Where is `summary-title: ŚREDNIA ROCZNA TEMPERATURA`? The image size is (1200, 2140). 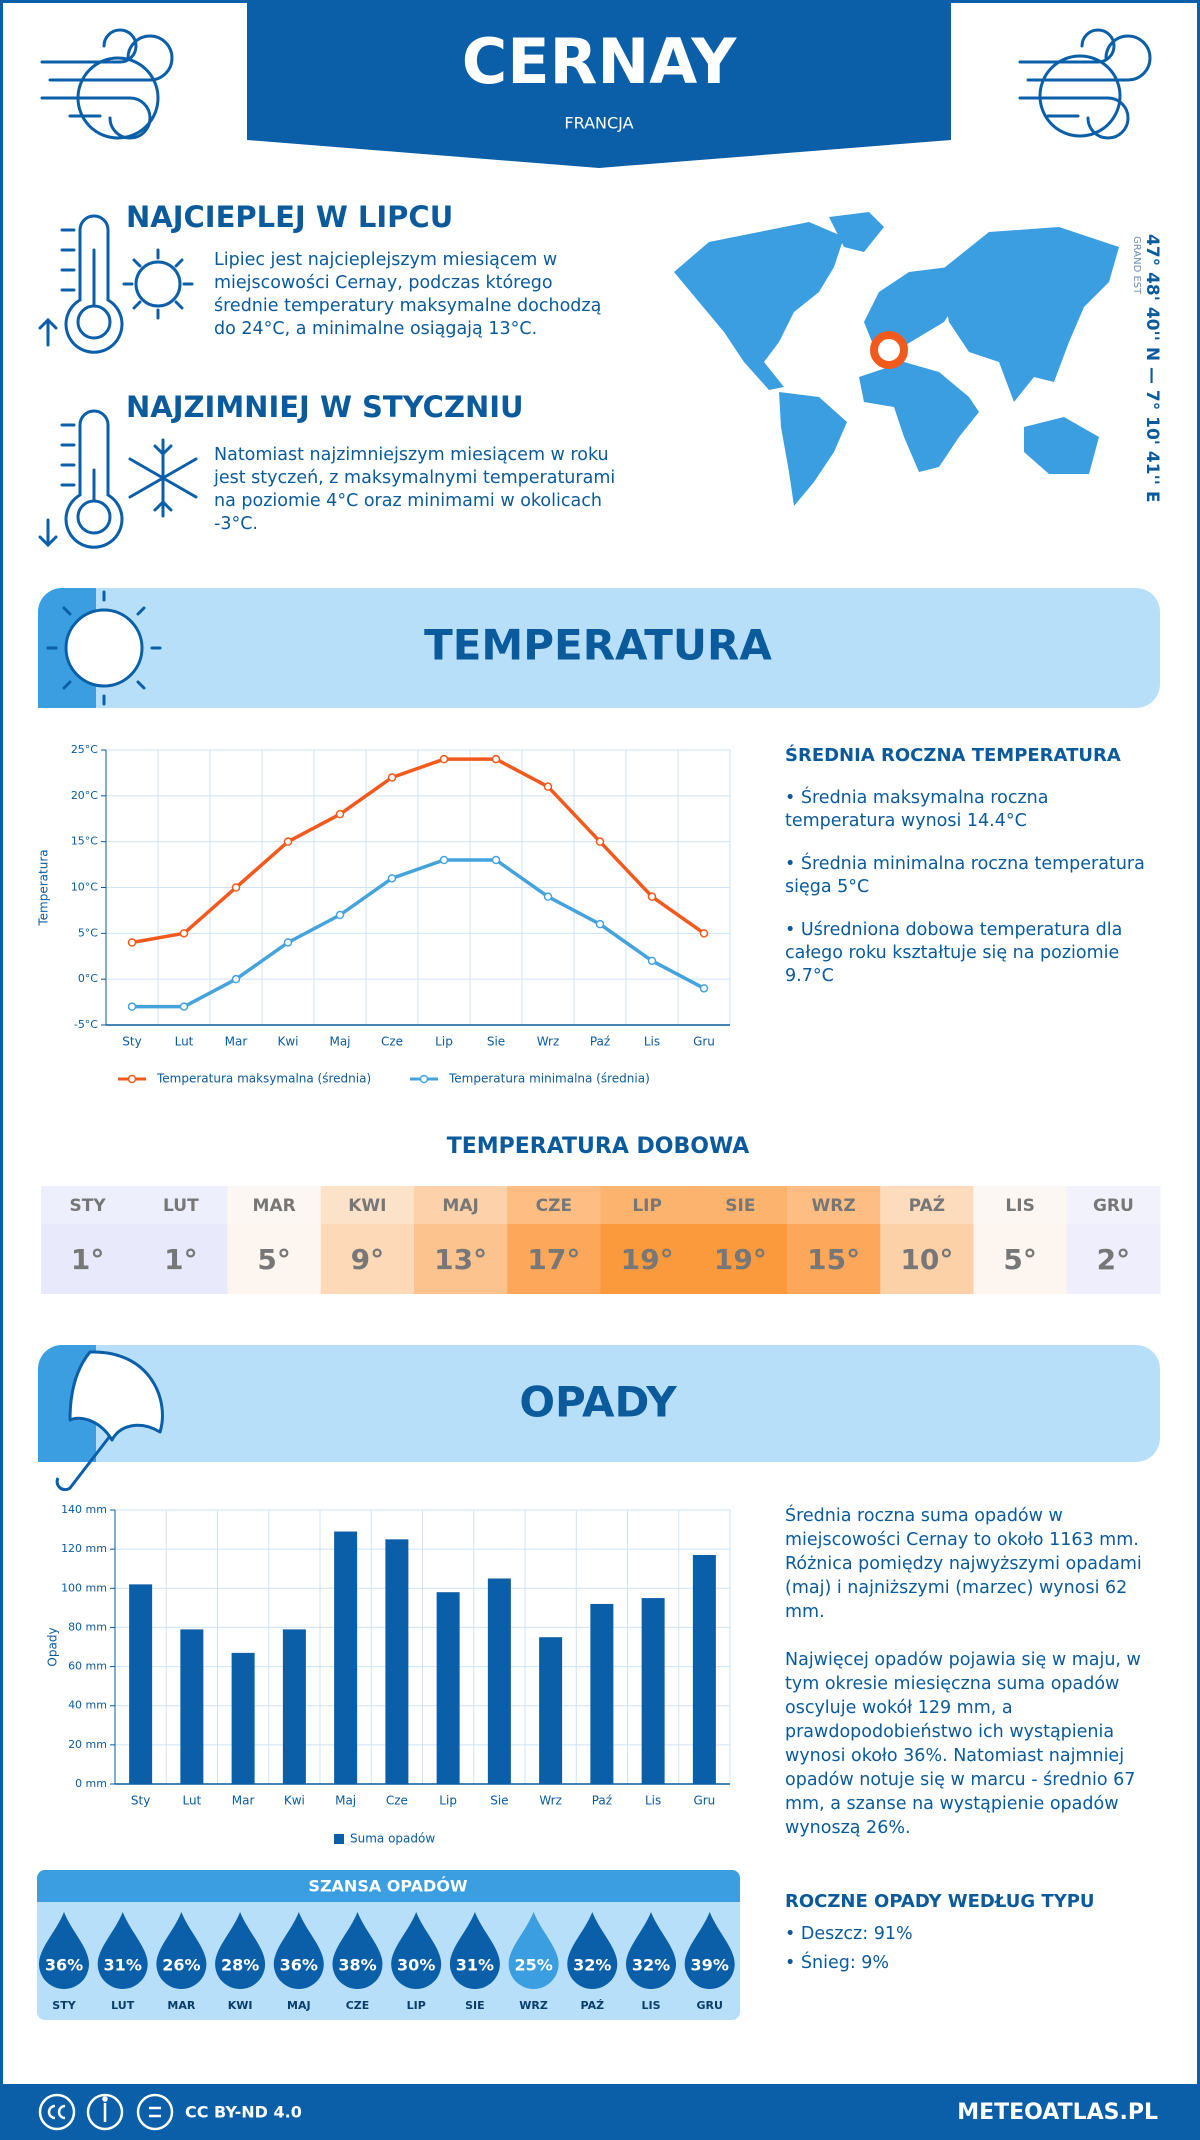
summary-title: ŚREDNIA ROCZNA TEMPERATURA is located at coordinates (953, 755).